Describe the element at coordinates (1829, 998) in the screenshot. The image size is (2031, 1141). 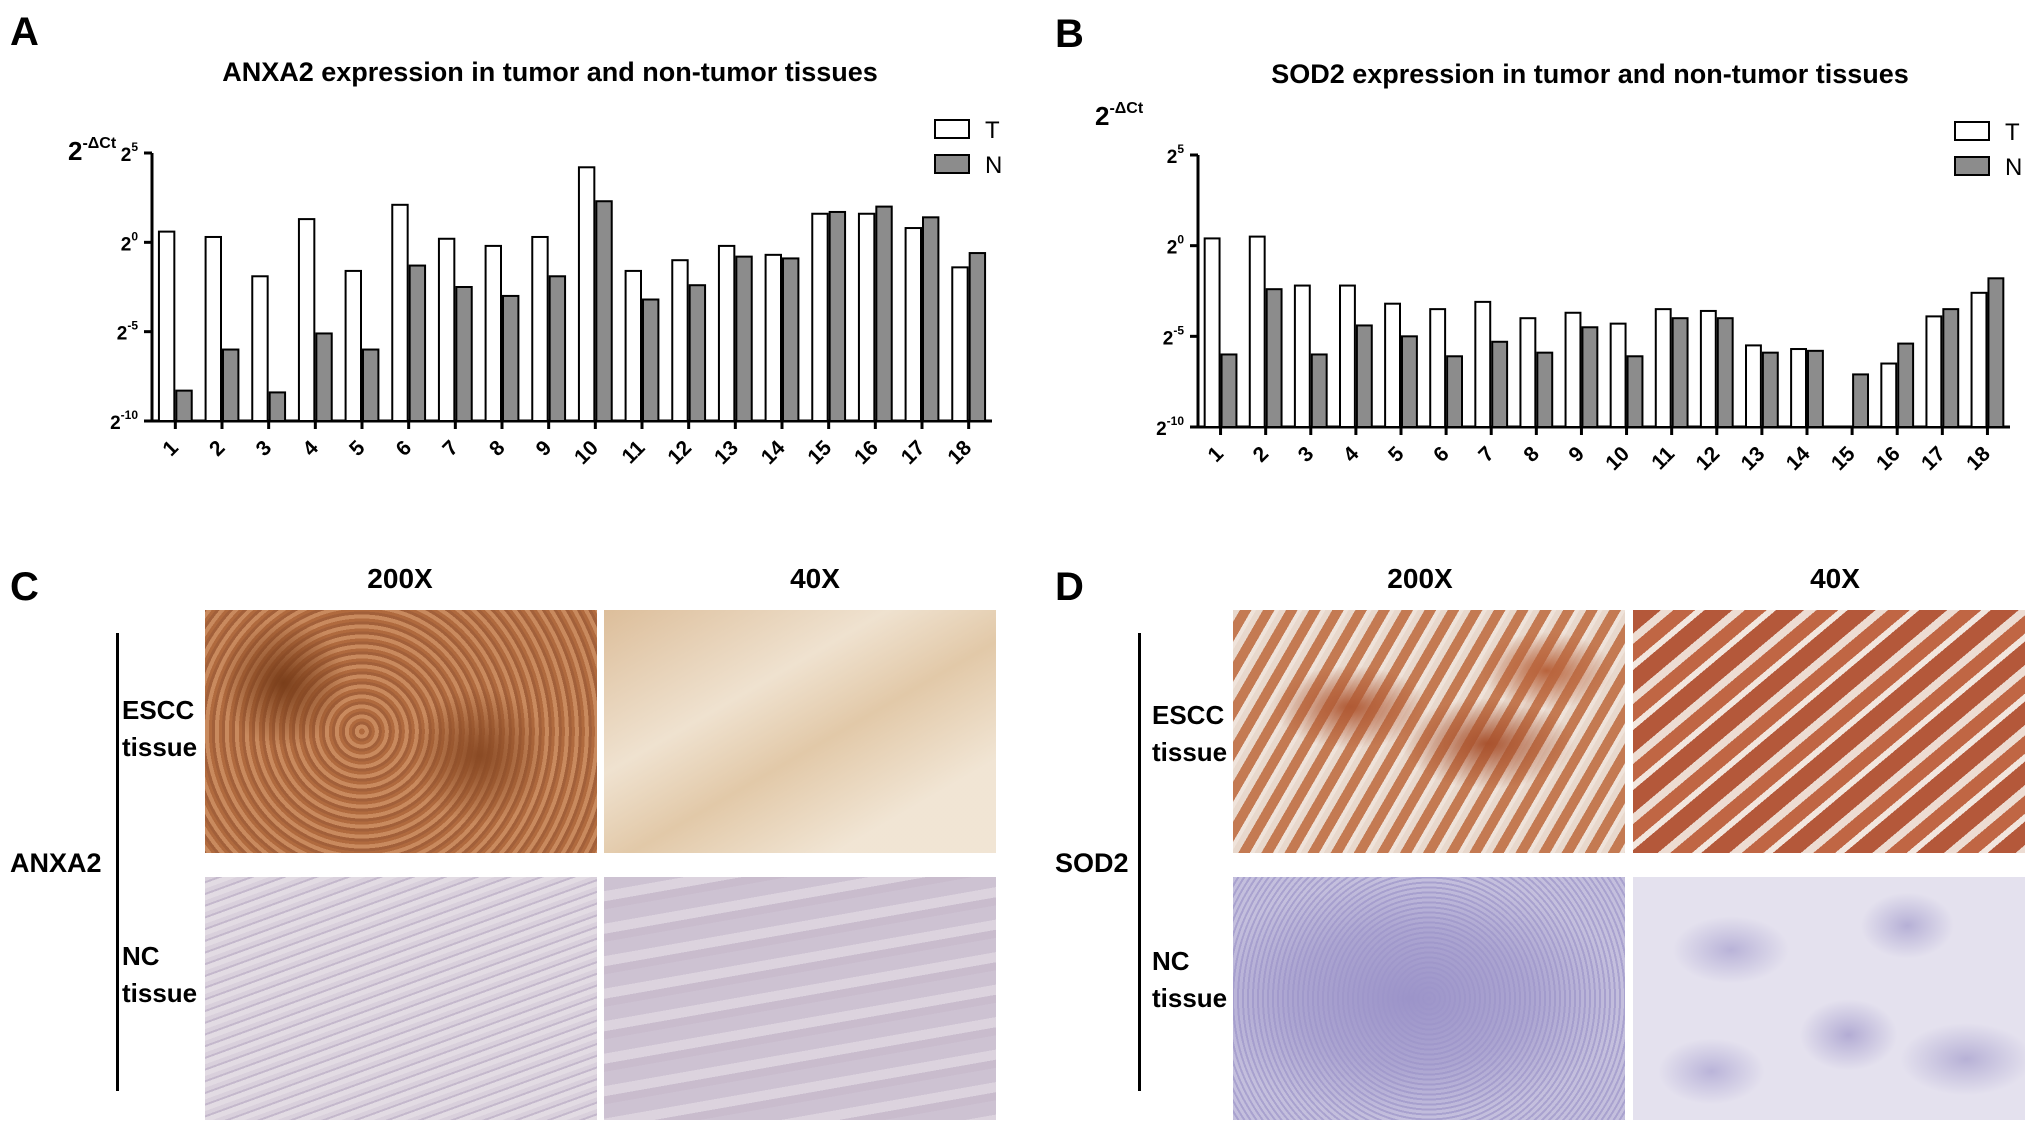
I see `micrograph-sod2-nc-40x` at that location.